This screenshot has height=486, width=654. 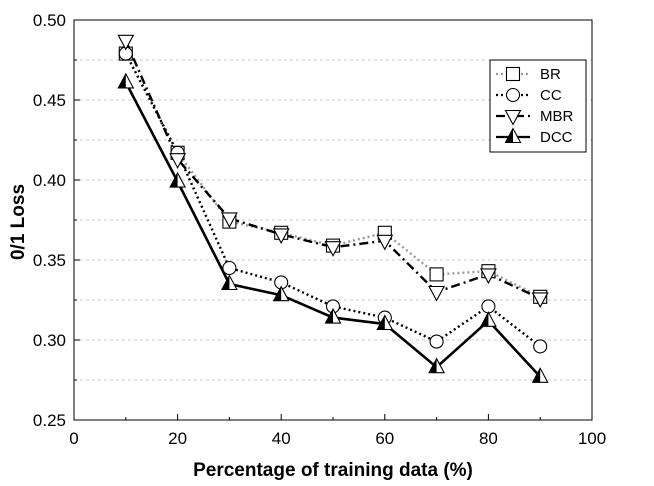 What do you see at coordinates (49, 260) in the screenshot?
I see `y-tick-label: 0.35` at bounding box center [49, 260].